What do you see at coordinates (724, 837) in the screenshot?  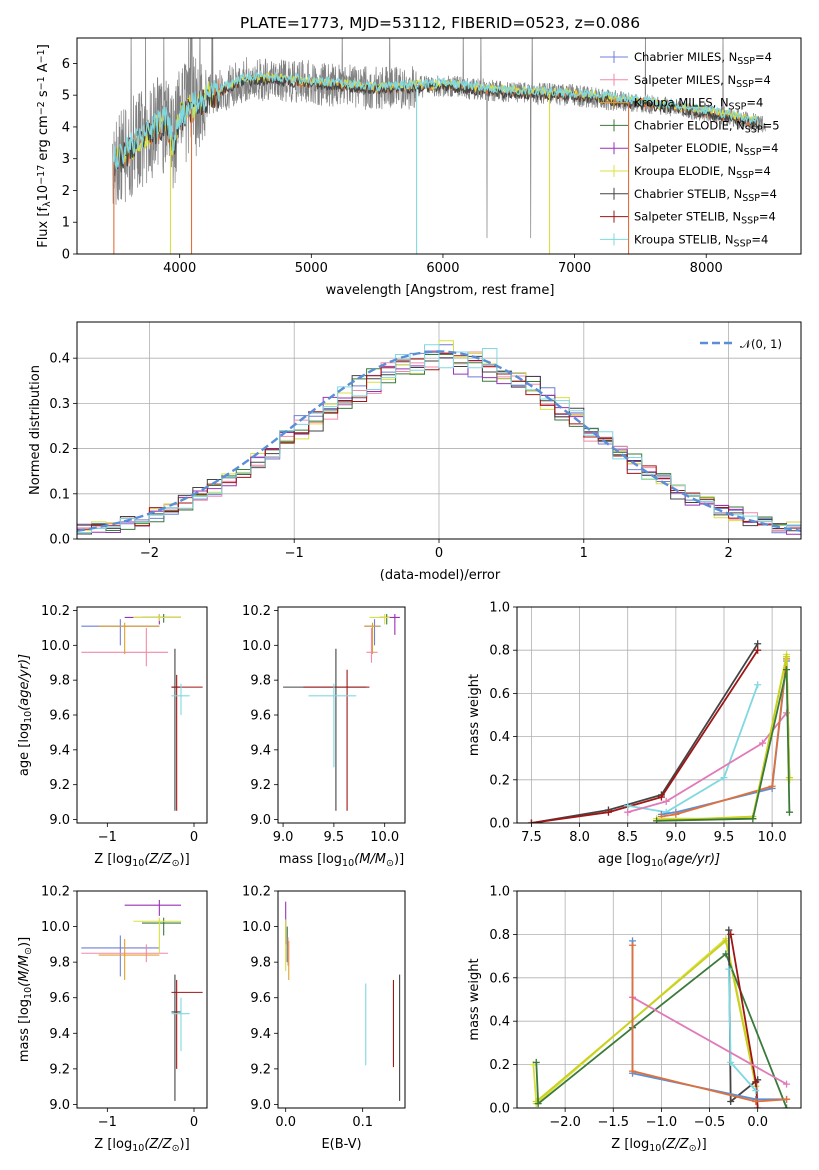 I see `x-tick-label: 9.5` at bounding box center [724, 837].